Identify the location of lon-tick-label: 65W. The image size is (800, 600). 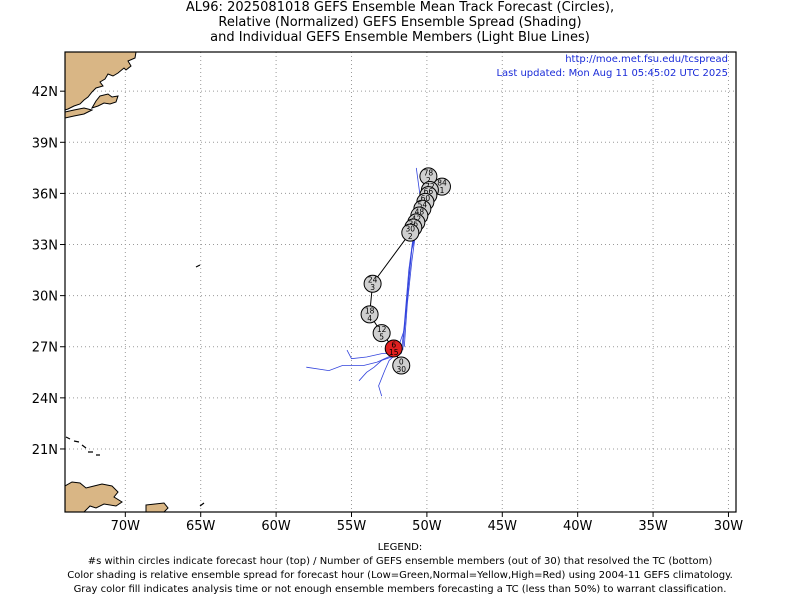
(201, 526).